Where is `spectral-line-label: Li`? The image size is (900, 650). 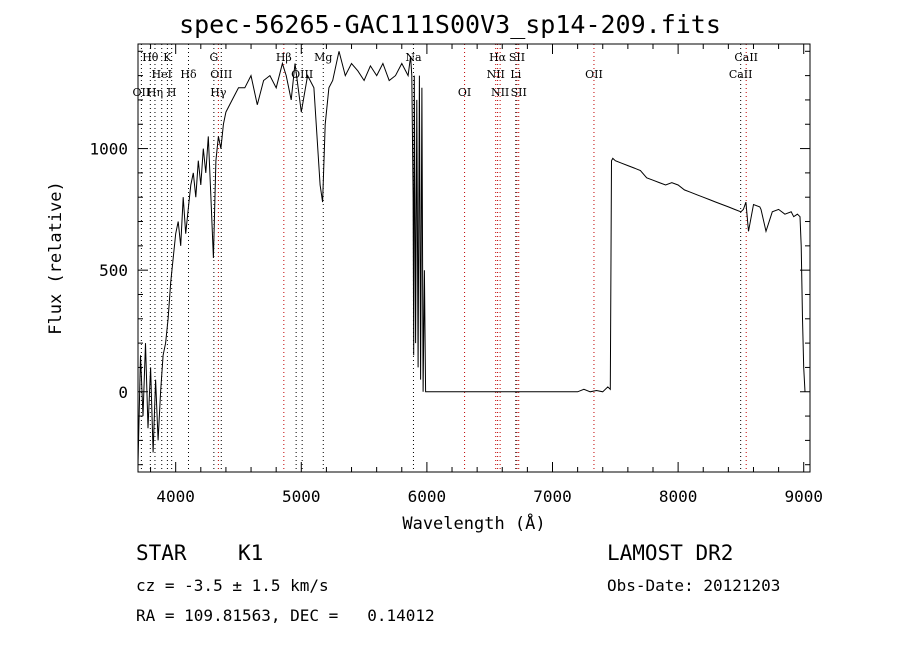
spectral-line-label: Li is located at coordinates (515, 74).